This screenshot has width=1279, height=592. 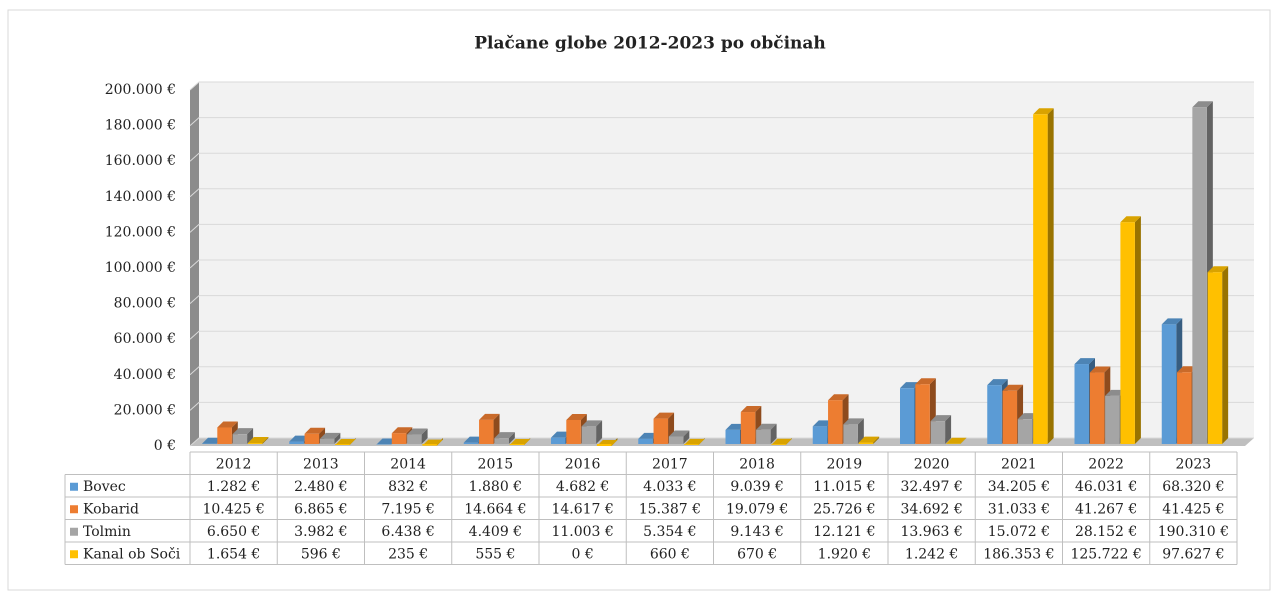 I want to click on data-label: 25.726 €, so click(x=844, y=509).